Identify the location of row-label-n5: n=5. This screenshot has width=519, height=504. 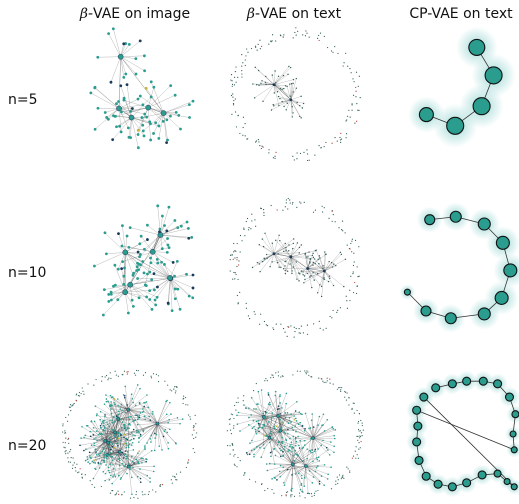
(23, 100).